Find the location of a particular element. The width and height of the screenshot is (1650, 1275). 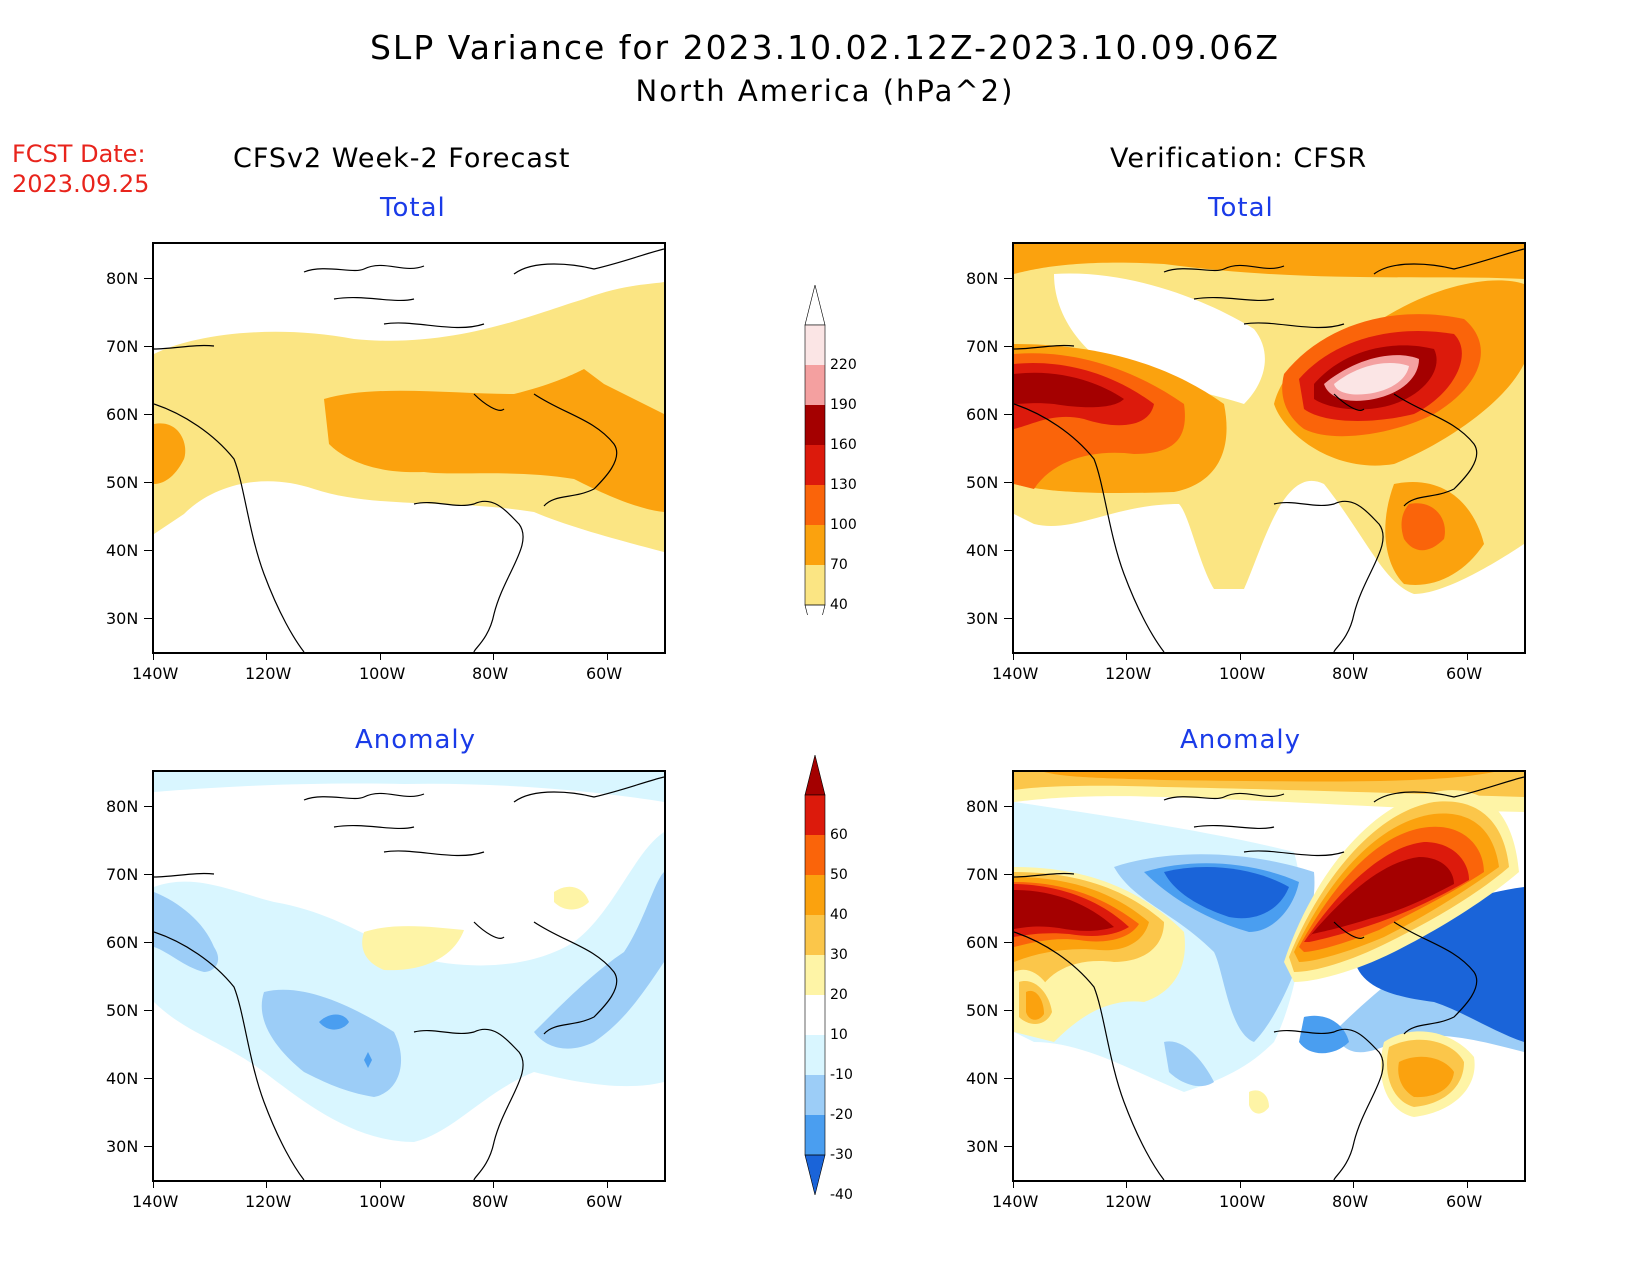

forecast-total-lon-label: 80W is located at coordinates (490, 673).